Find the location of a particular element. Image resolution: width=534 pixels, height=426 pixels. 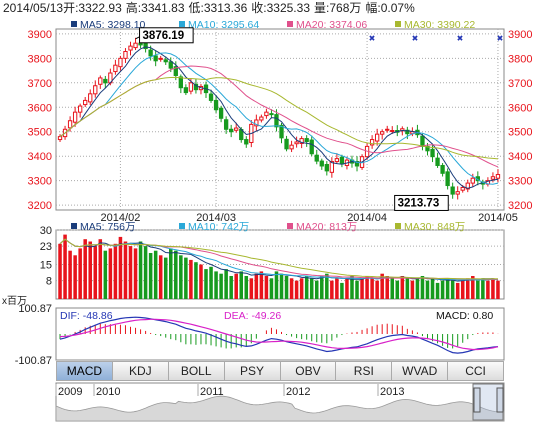

macd-legend-dif: DIF: -48.86 is located at coordinates (86, 316).